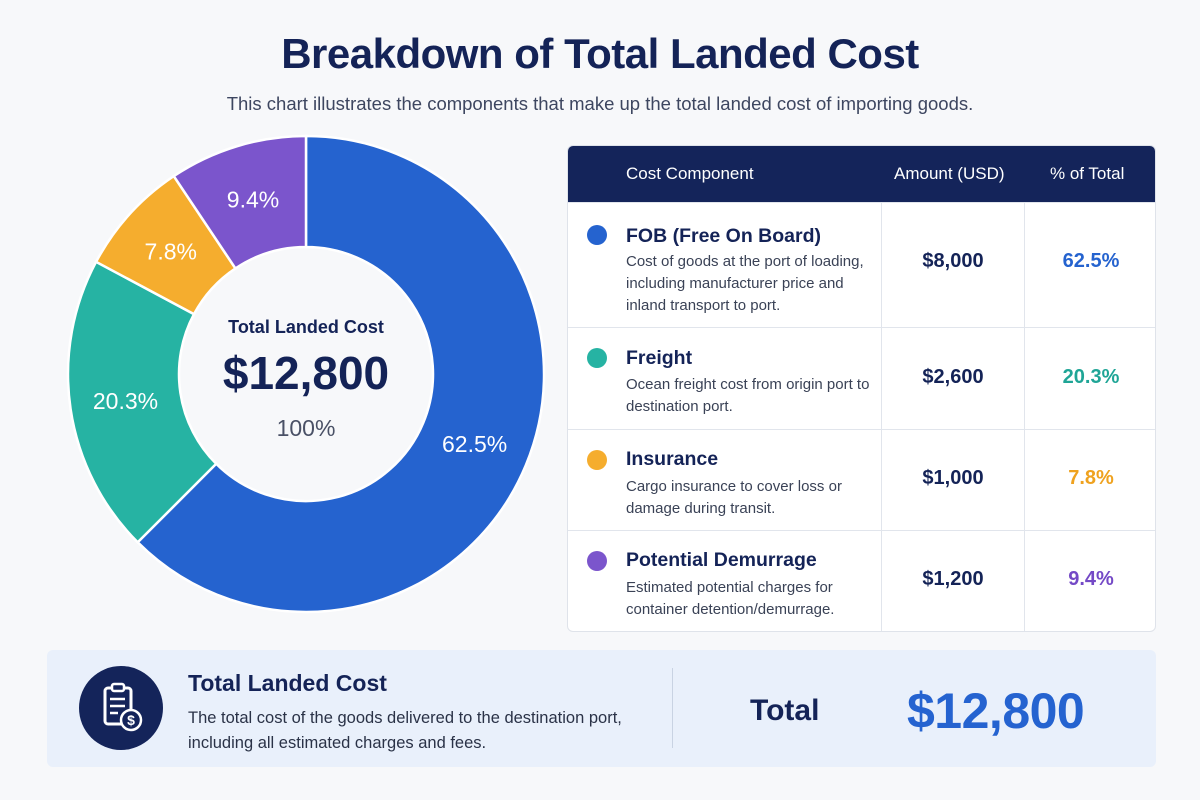 Image resolution: width=1200 pixels, height=800 pixels. What do you see at coordinates (672, 708) in the screenshot?
I see `summary-divider` at bounding box center [672, 708].